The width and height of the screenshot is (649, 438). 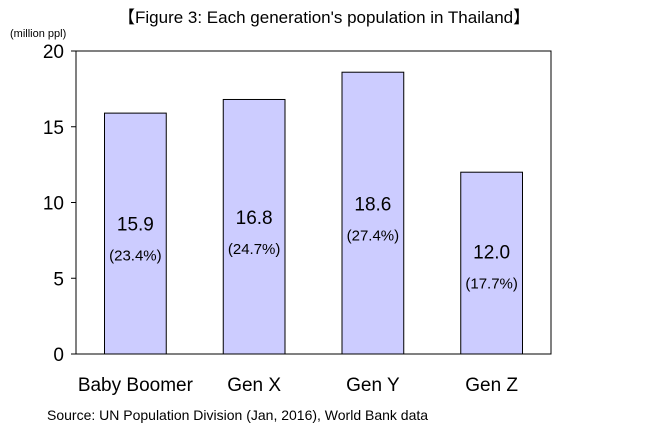 What do you see at coordinates (372, 205) in the screenshot?
I see `bar-value-label: 18.6` at bounding box center [372, 205].